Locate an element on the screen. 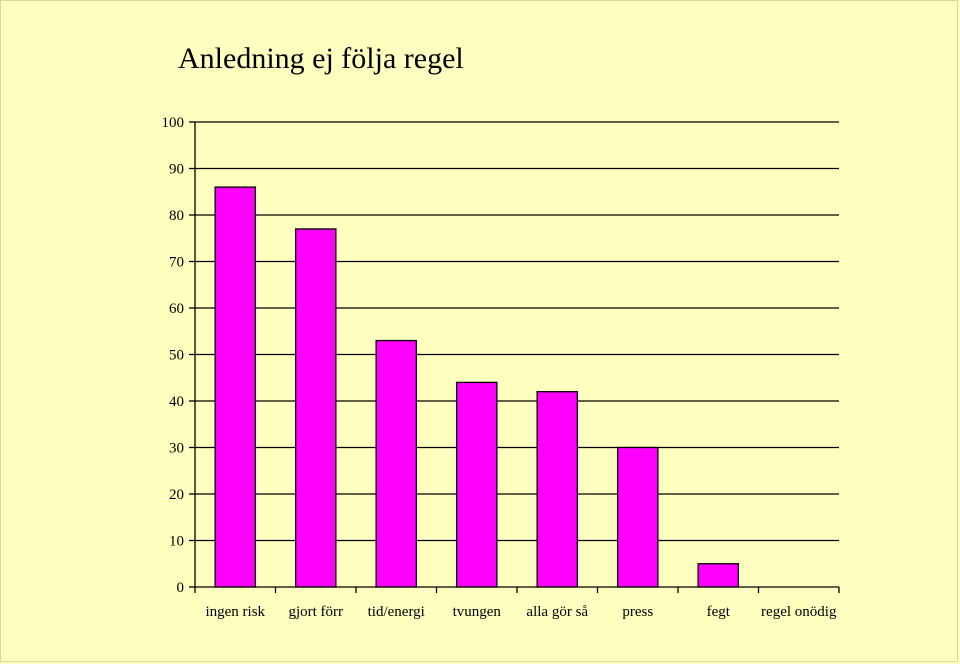 The image size is (960, 664). x-tick-label: press is located at coordinates (637, 612).